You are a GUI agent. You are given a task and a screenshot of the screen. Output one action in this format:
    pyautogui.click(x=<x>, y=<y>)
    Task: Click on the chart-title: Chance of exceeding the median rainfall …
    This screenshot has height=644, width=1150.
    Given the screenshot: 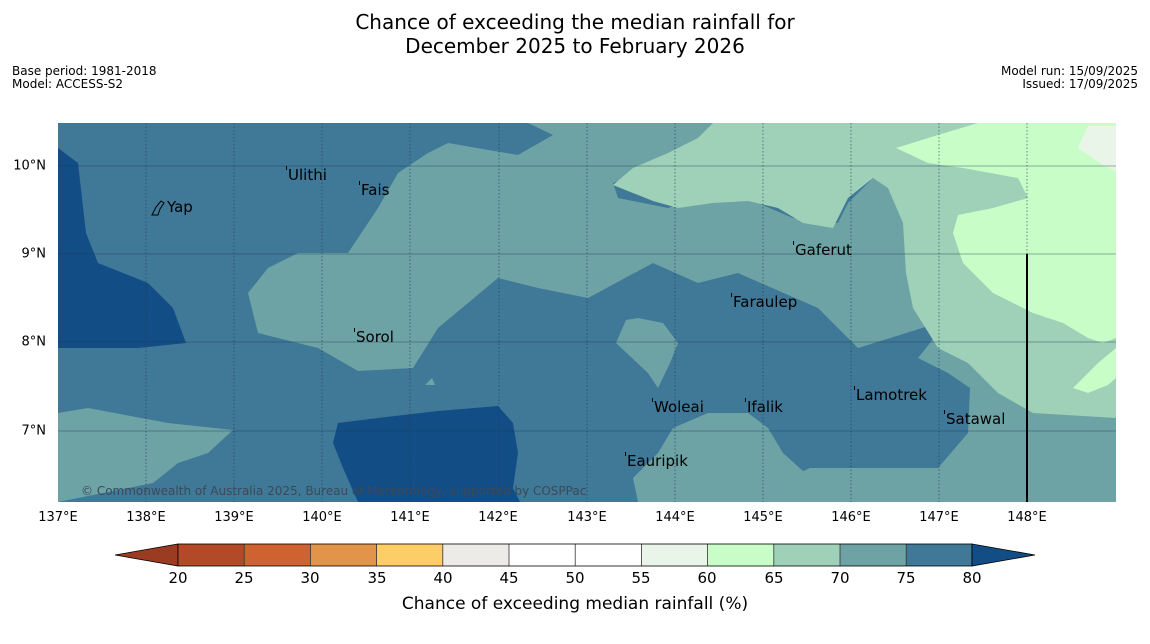 What is the action you would take?
    pyautogui.click(x=575, y=34)
    